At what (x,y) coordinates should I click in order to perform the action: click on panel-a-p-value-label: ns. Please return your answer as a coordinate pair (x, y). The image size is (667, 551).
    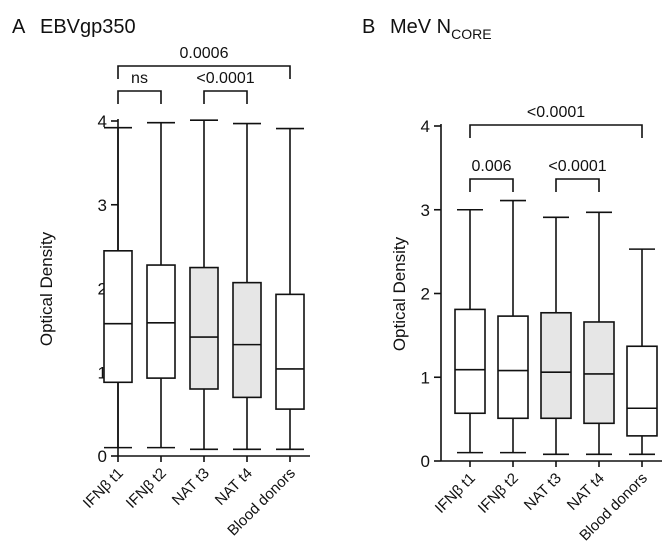
    Looking at the image, I should click on (139, 78).